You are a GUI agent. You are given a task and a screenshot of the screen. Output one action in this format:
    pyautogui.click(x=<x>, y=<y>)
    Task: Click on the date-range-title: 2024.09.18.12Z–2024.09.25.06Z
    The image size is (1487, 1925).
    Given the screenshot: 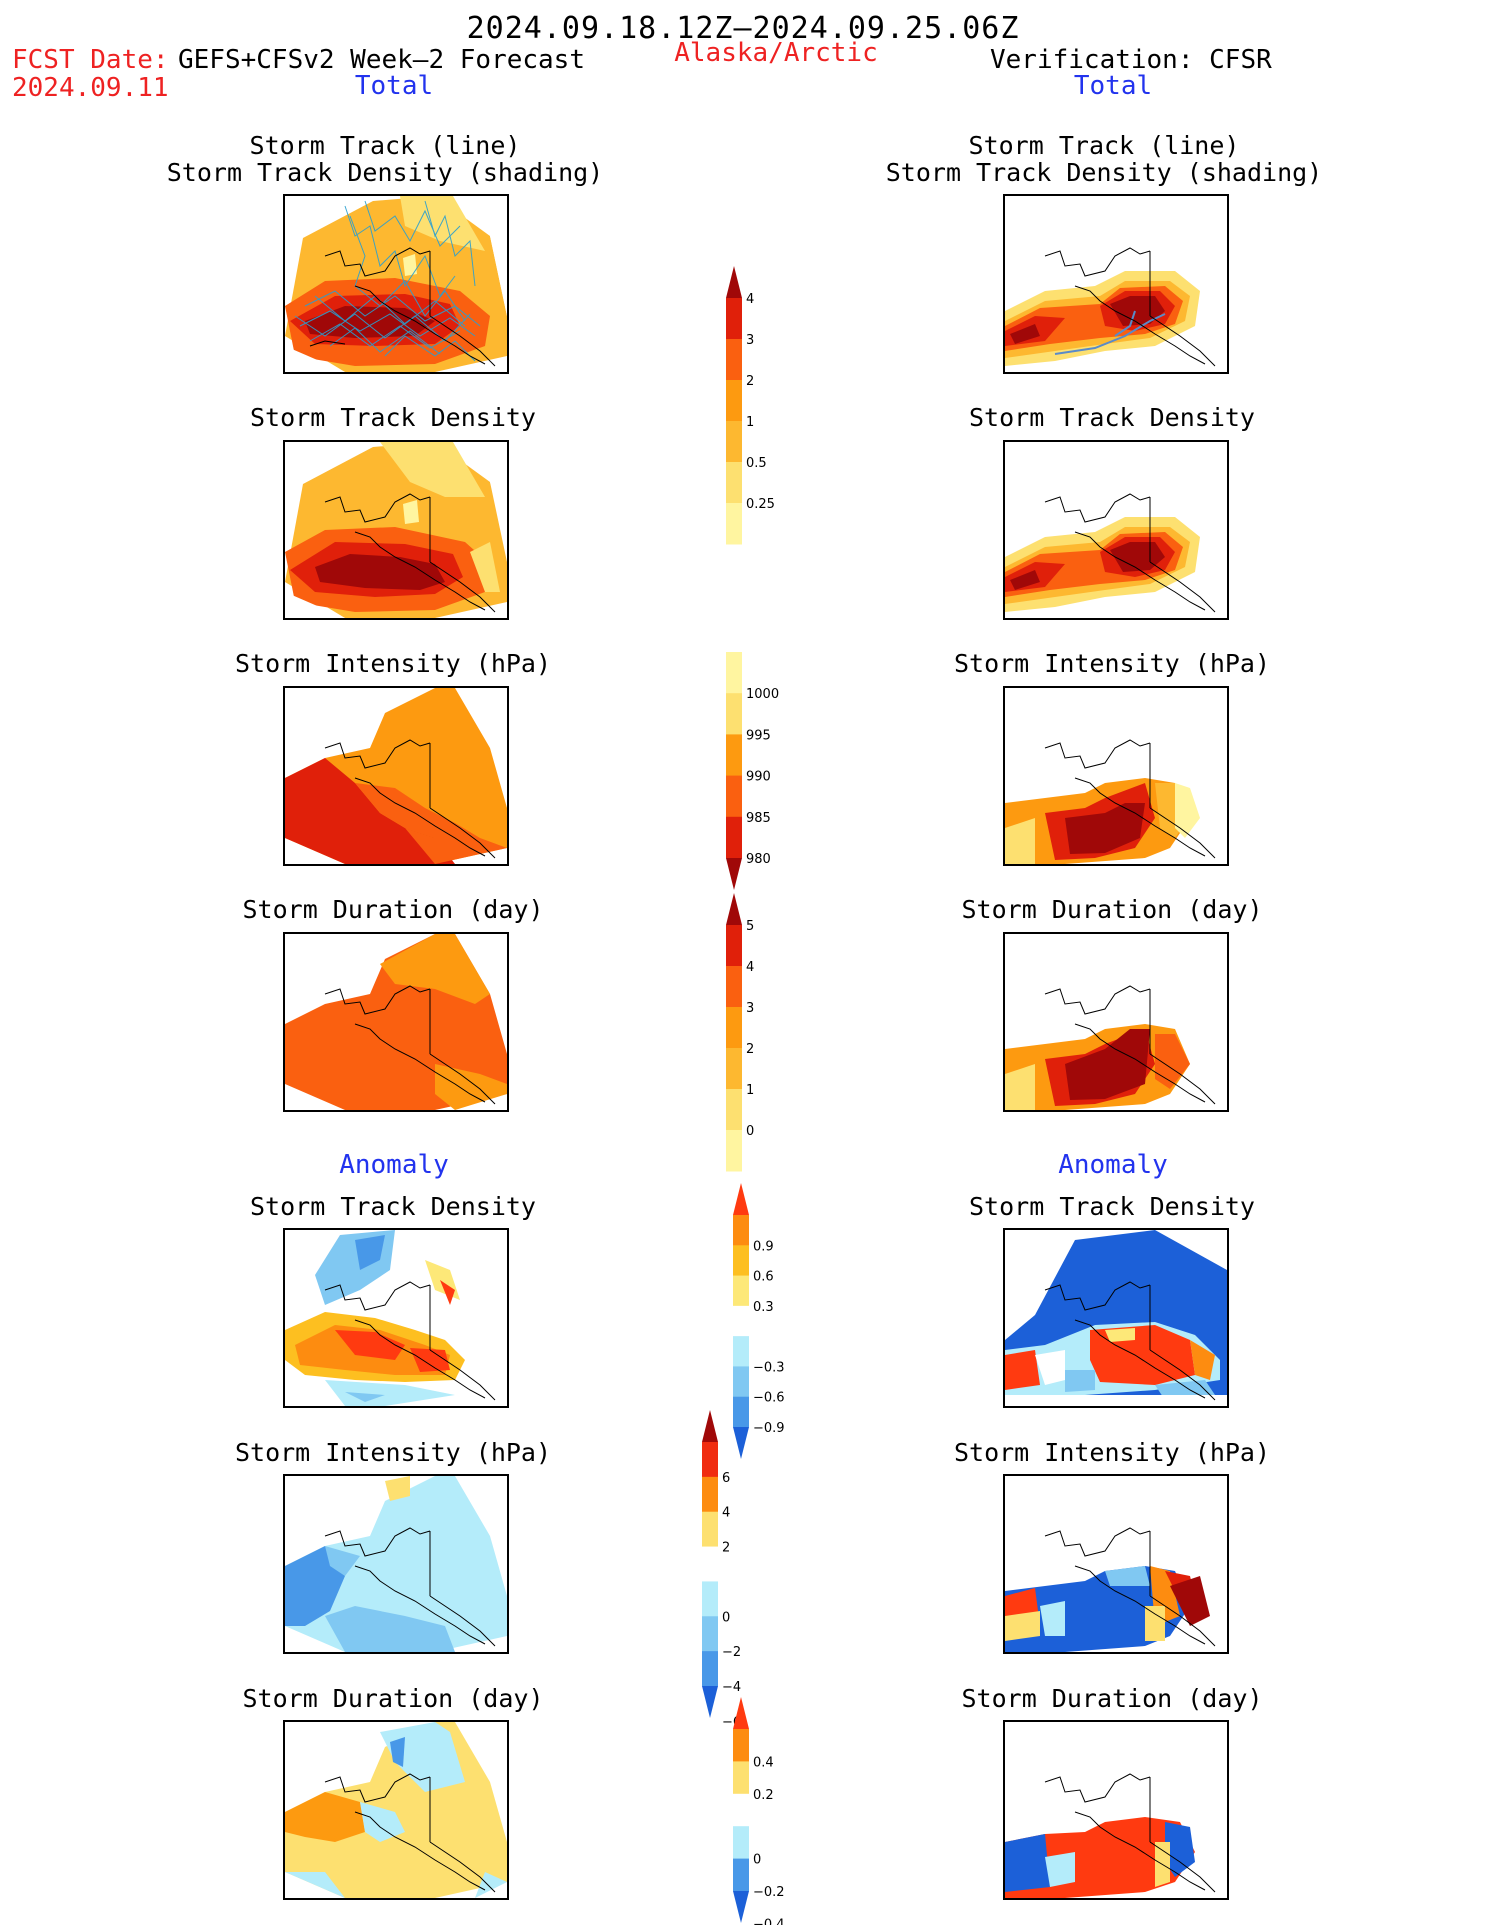 What is the action you would take?
    pyautogui.click(x=743, y=28)
    